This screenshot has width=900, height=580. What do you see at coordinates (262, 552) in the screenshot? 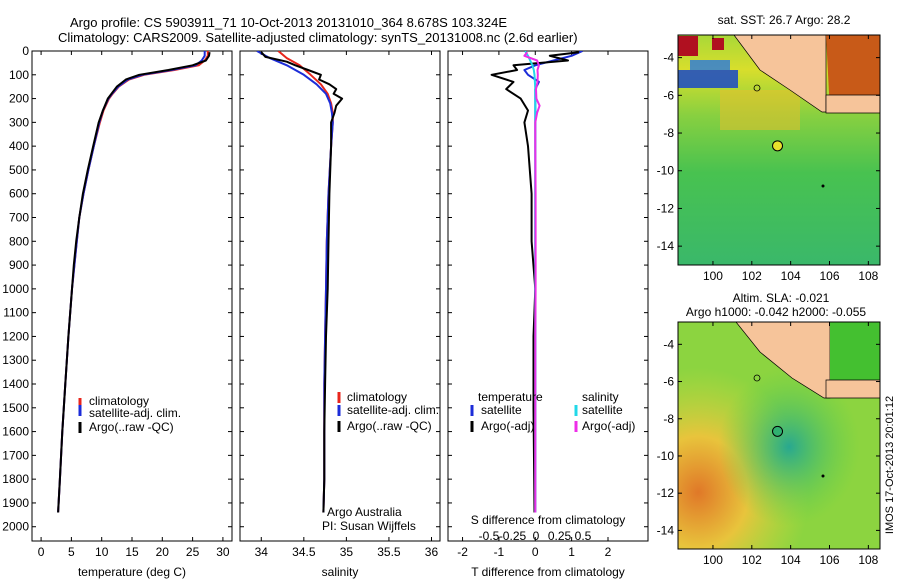
I see `x-tick-label: 34` at bounding box center [262, 552].